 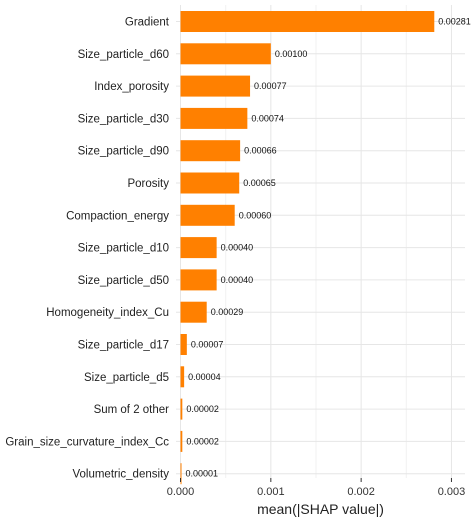 What do you see at coordinates (291, 54) in the screenshot?
I see `value-label-1: 0.00100` at bounding box center [291, 54].